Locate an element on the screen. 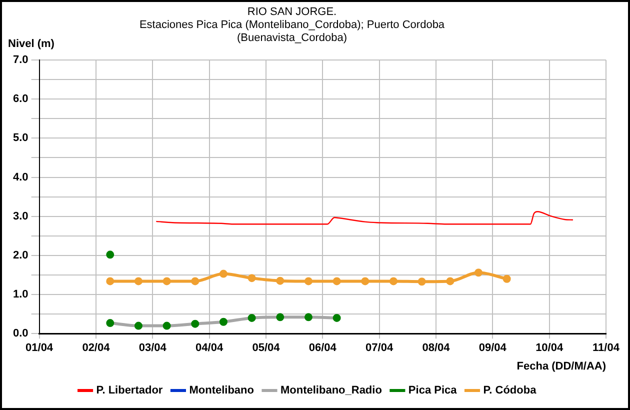 The width and height of the screenshot is (630, 410). x-tick-label: 09/04 is located at coordinates (493, 348).